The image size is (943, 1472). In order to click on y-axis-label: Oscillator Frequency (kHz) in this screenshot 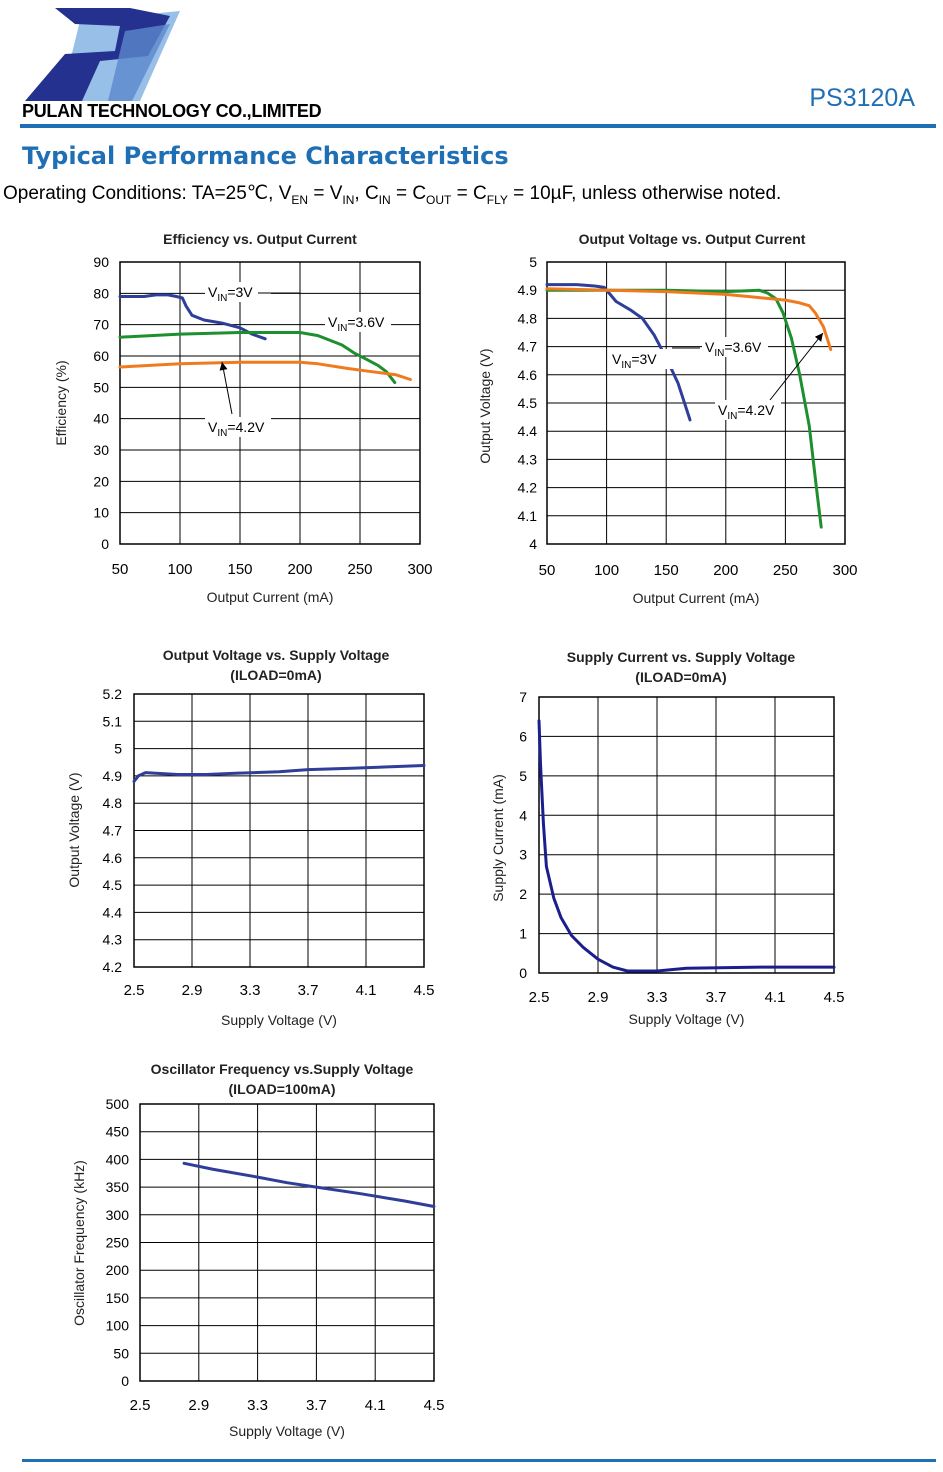, I will do `click(79, 1243)`.